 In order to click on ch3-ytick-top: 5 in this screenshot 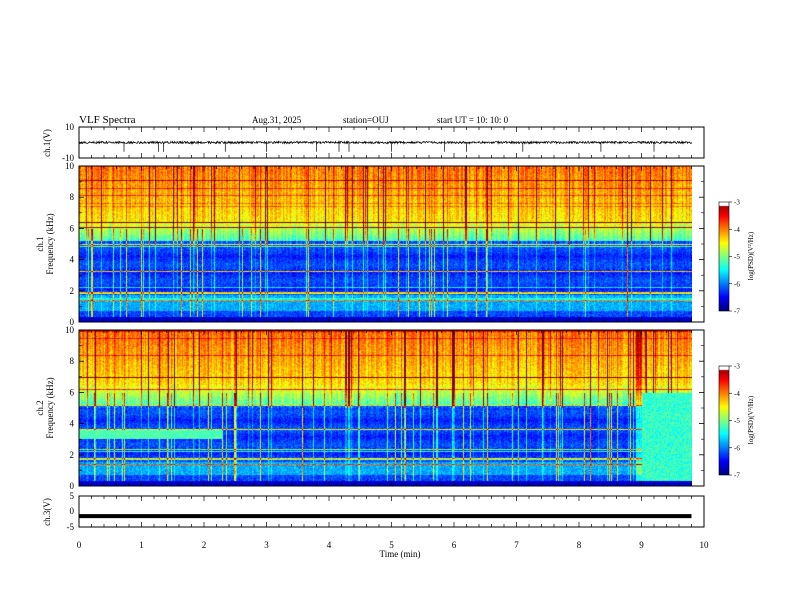, I will do `click(72, 496)`.